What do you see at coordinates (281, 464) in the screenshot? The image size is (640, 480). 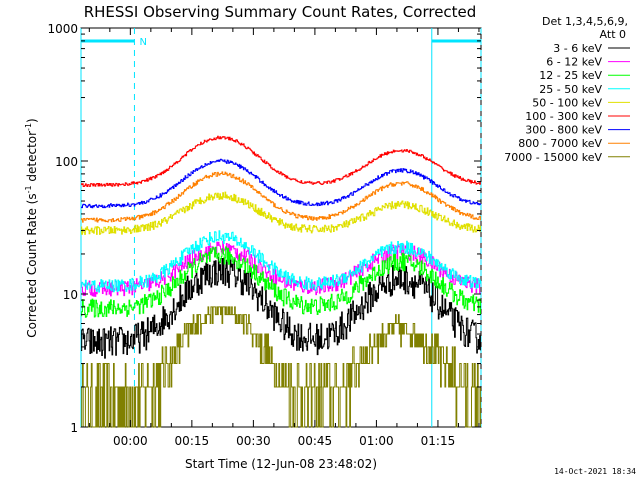 I see `x-axis-label: Start Time (12-Jun-08 23:48:02)` at bounding box center [281, 464].